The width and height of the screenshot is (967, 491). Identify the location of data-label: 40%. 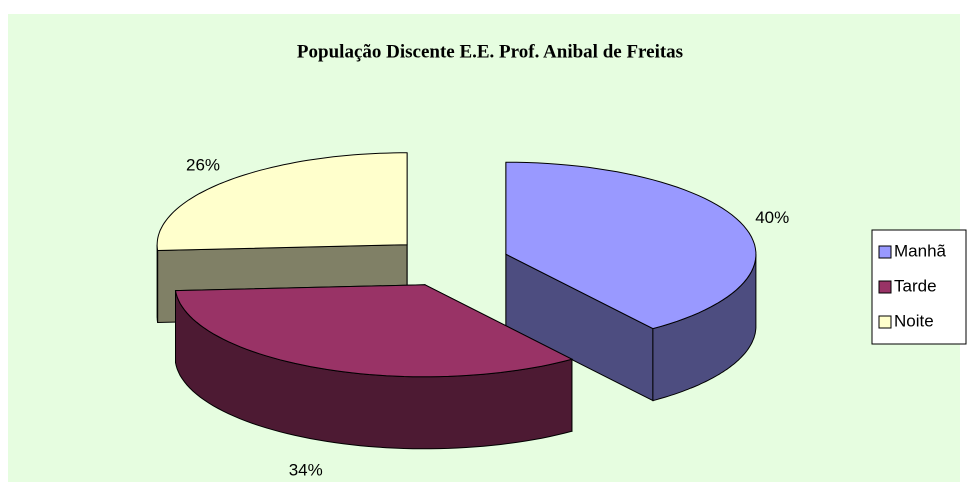
(772, 217).